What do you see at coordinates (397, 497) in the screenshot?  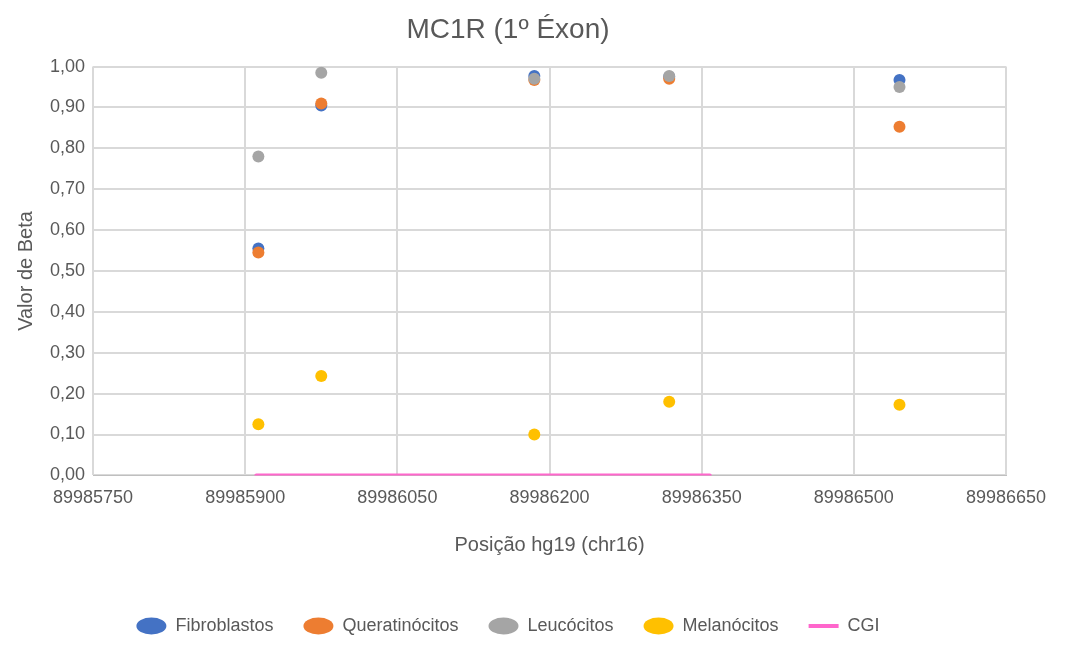 I see `x-tick-label: 89986050` at bounding box center [397, 497].